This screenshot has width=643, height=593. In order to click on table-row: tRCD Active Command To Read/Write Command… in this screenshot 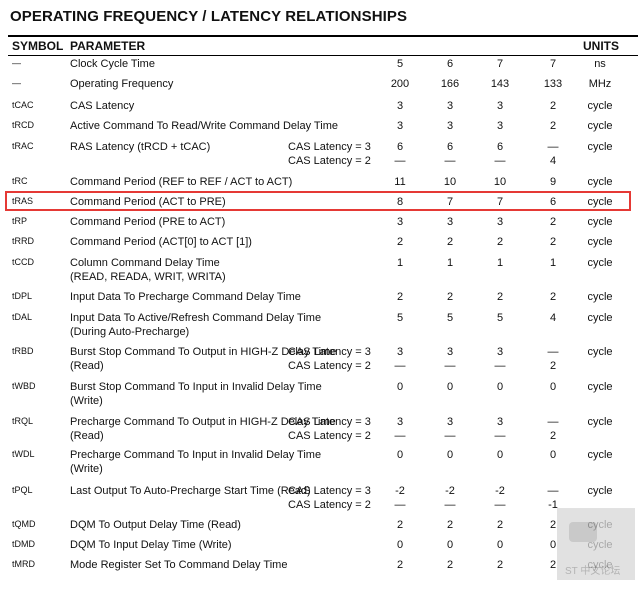, I will do `click(323, 137)`.